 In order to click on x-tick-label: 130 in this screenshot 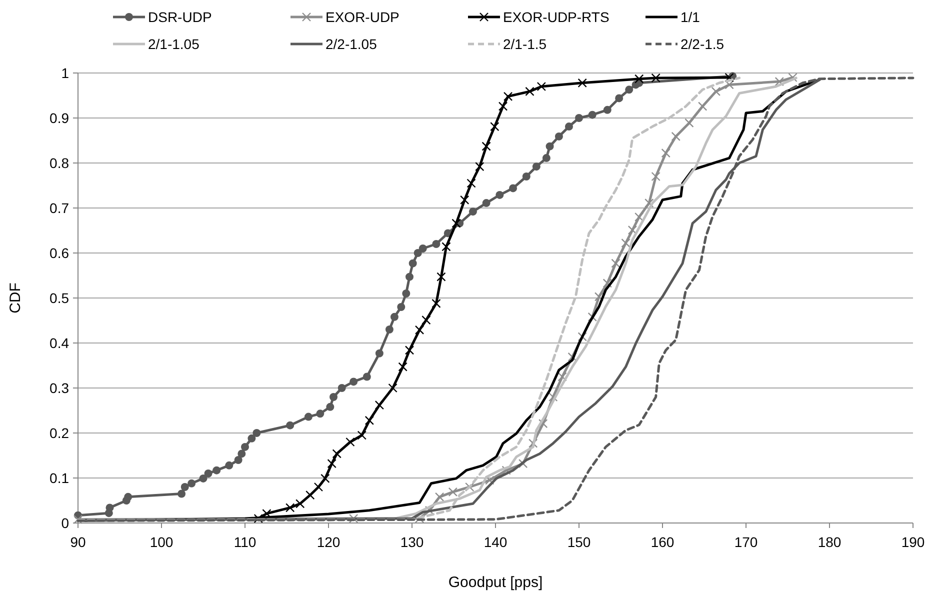, I will do `click(412, 542)`.